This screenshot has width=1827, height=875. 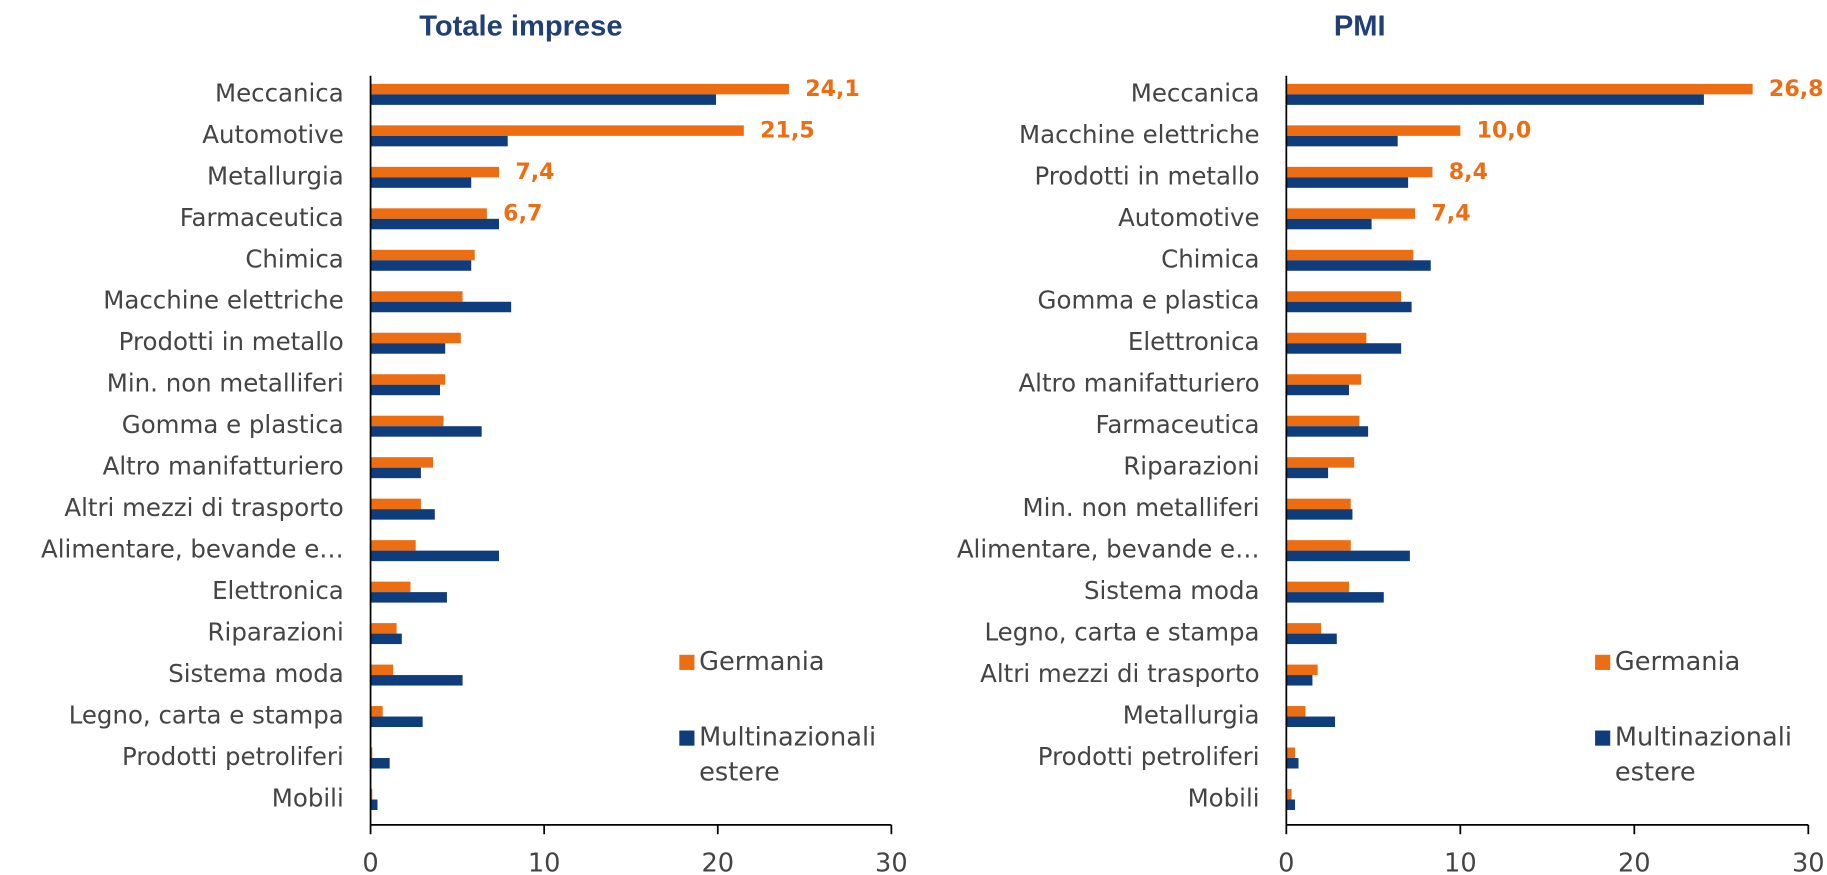 I want to click on value-label: 8,4, so click(x=1468, y=172).